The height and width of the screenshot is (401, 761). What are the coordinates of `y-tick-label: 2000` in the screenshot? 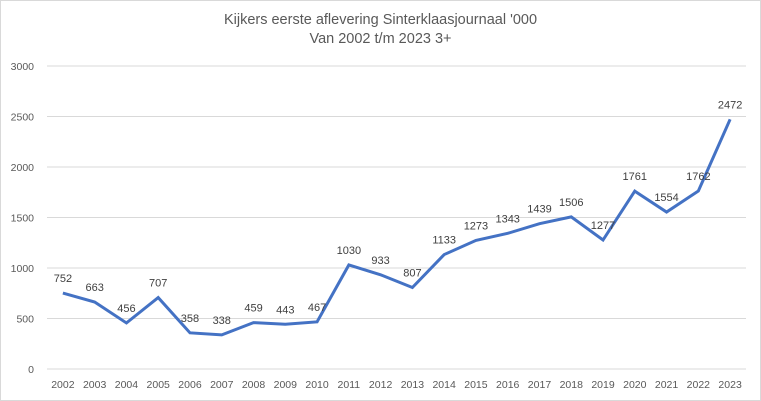 It's located at (23, 168).